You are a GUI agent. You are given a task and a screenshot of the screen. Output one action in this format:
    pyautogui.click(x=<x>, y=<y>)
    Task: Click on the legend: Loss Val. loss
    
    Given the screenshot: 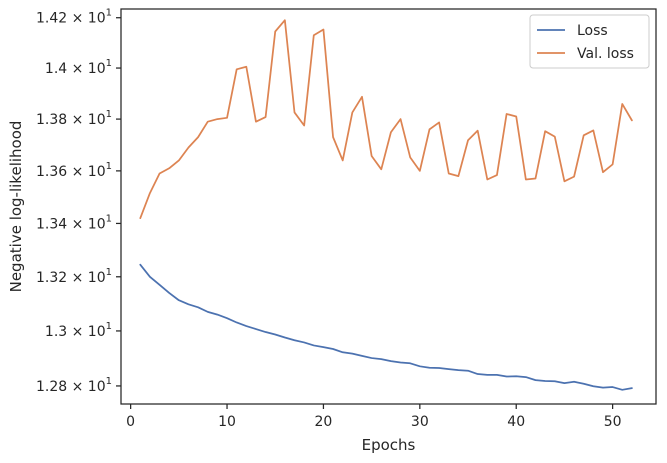 What is the action you would take?
    pyautogui.click(x=589, y=41)
    